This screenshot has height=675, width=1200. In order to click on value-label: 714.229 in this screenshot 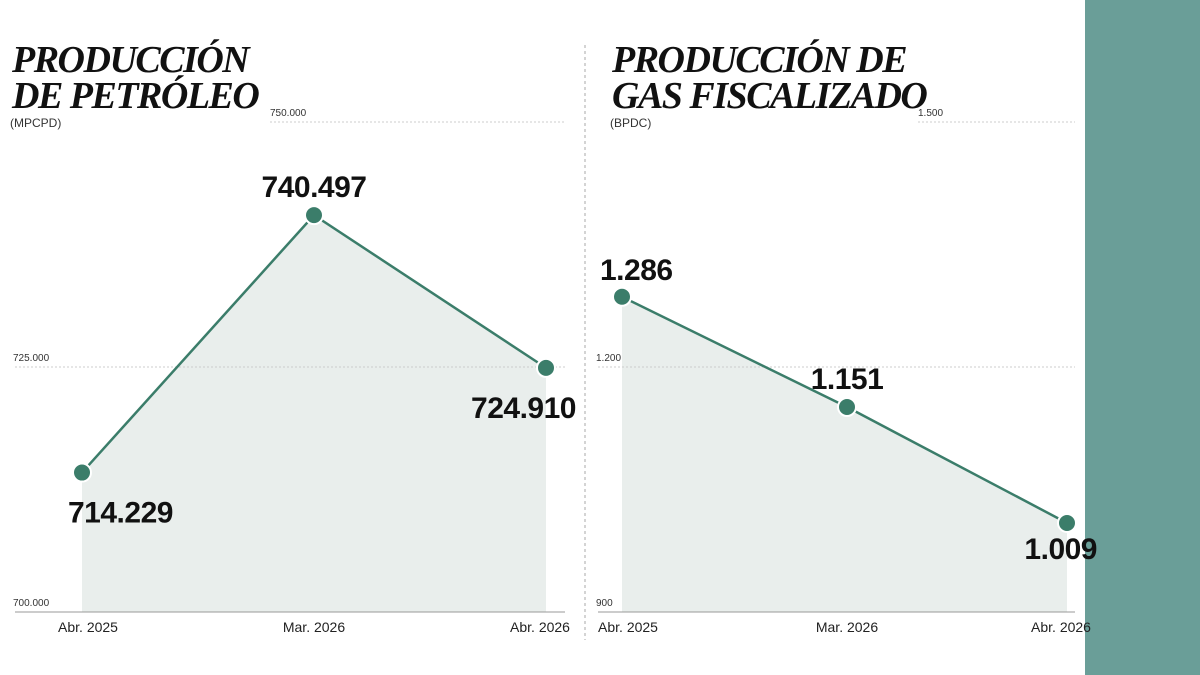, I will do `click(120, 513)`.